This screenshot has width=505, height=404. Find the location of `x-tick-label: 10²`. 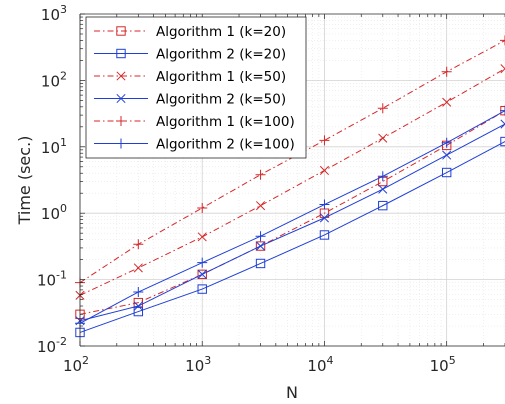

x-tick-label: 10² is located at coordinates (76, 364).